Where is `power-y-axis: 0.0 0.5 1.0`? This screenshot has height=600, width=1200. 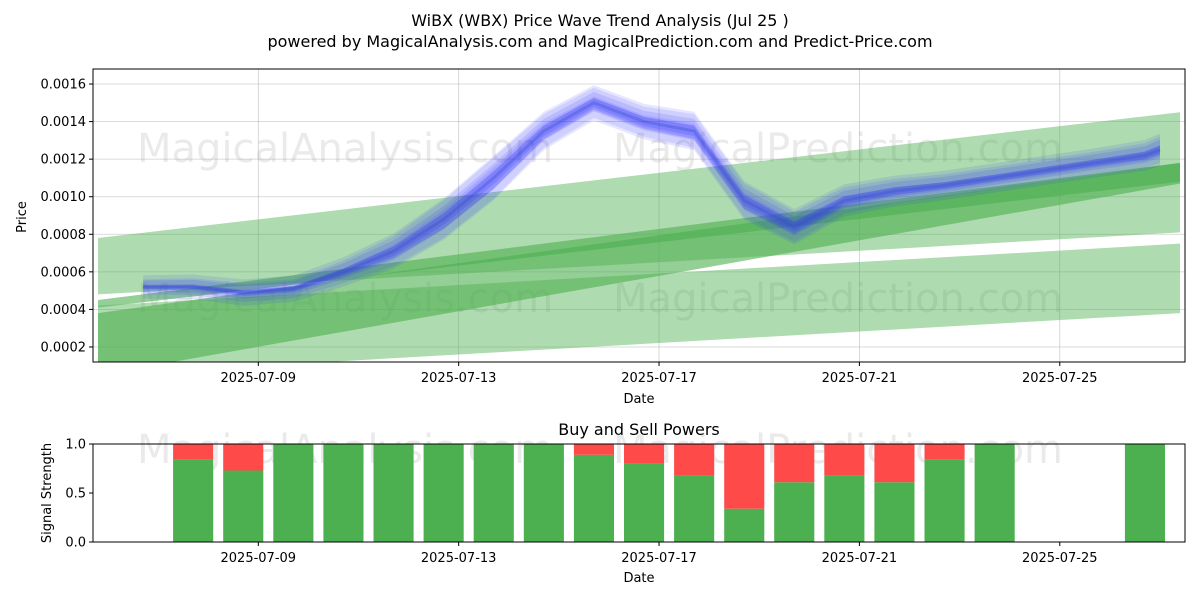
power-y-axis: 0.0 0.5 1.0 is located at coordinates (79, 494).